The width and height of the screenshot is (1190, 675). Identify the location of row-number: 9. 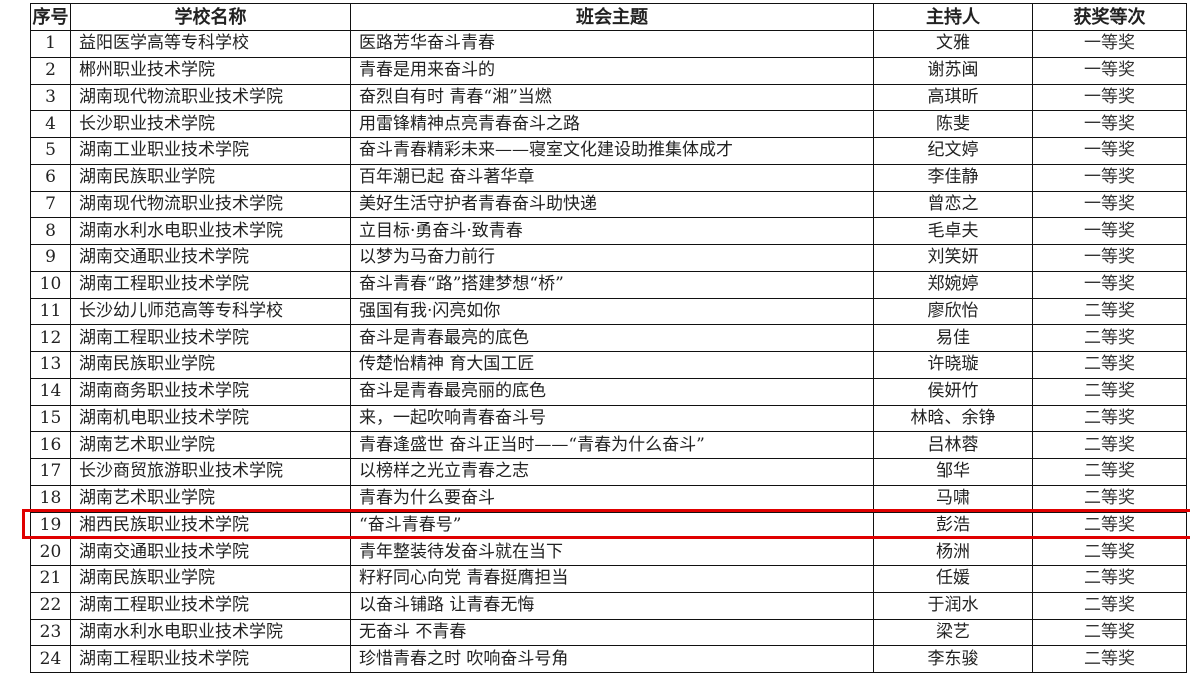
(50, 258).